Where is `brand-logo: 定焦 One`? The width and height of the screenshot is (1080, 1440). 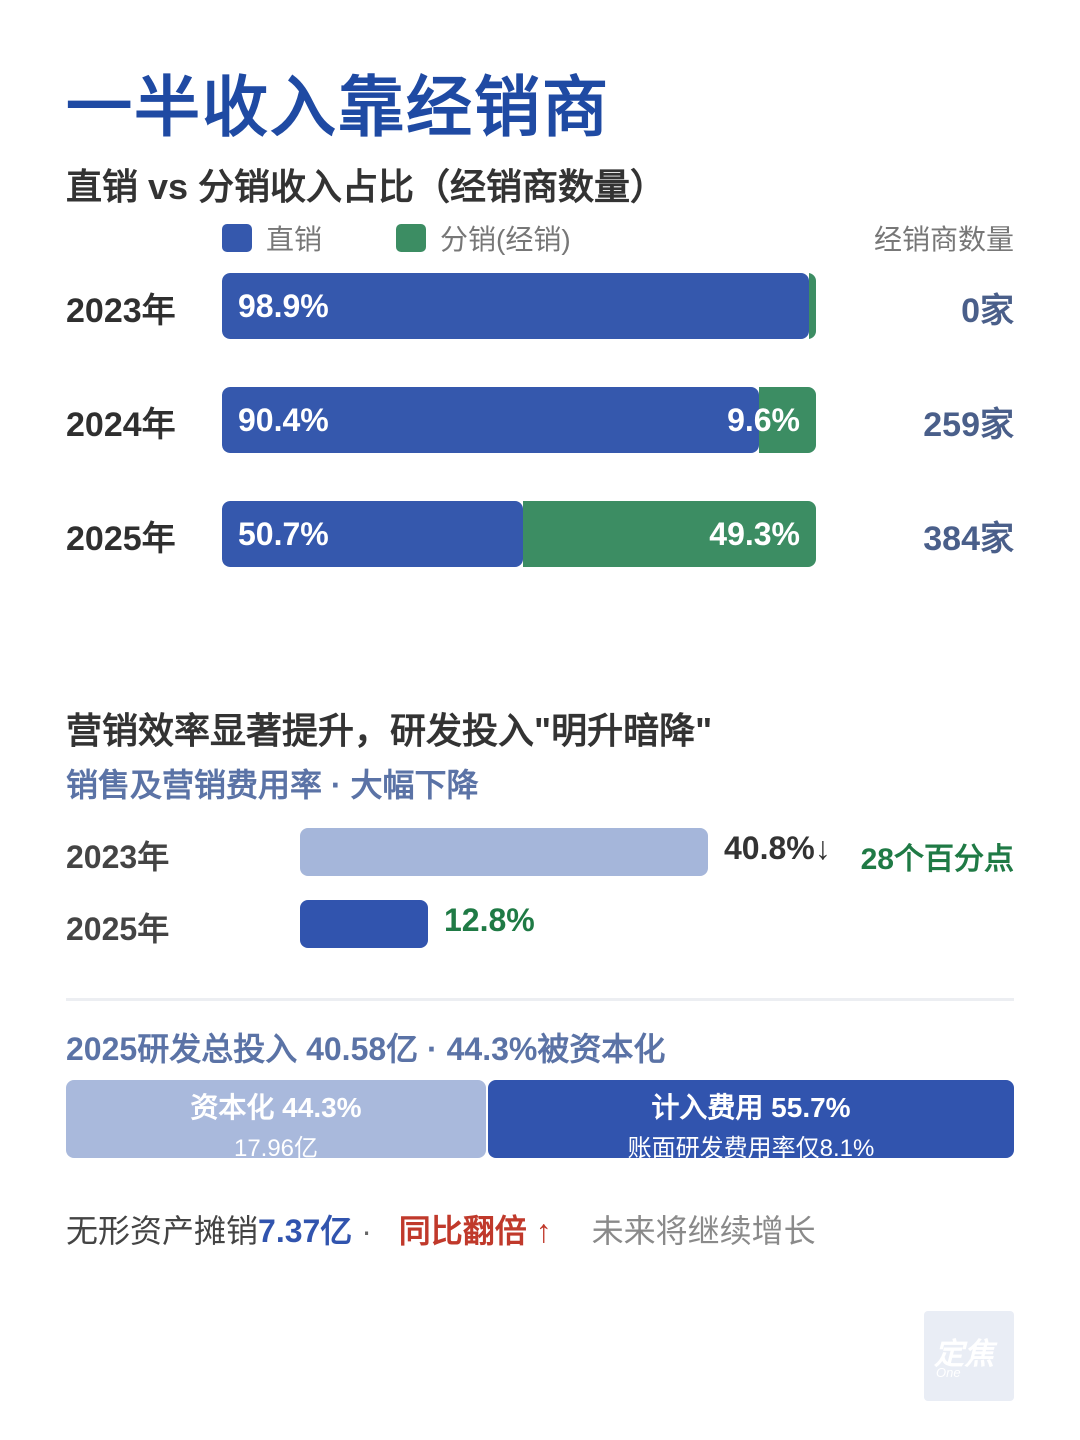
brand-logo: 定焦 One is located at coordinates (969, 1356).